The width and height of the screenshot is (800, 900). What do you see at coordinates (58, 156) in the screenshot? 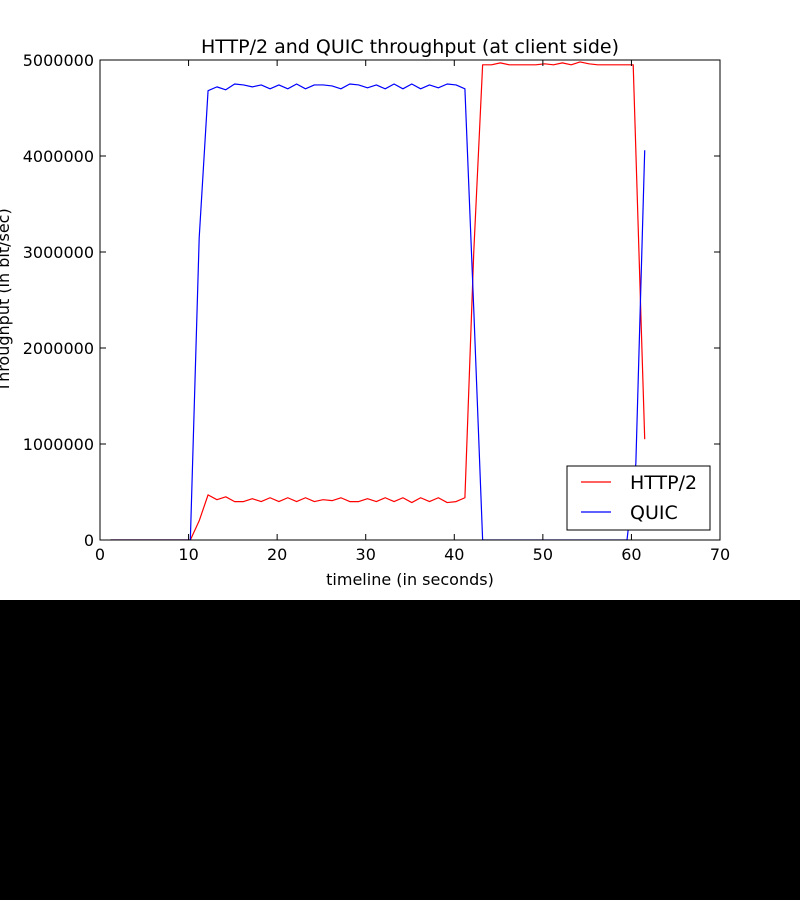
I see `y-tick-label: 4000000` at bounding box center [58, 156].